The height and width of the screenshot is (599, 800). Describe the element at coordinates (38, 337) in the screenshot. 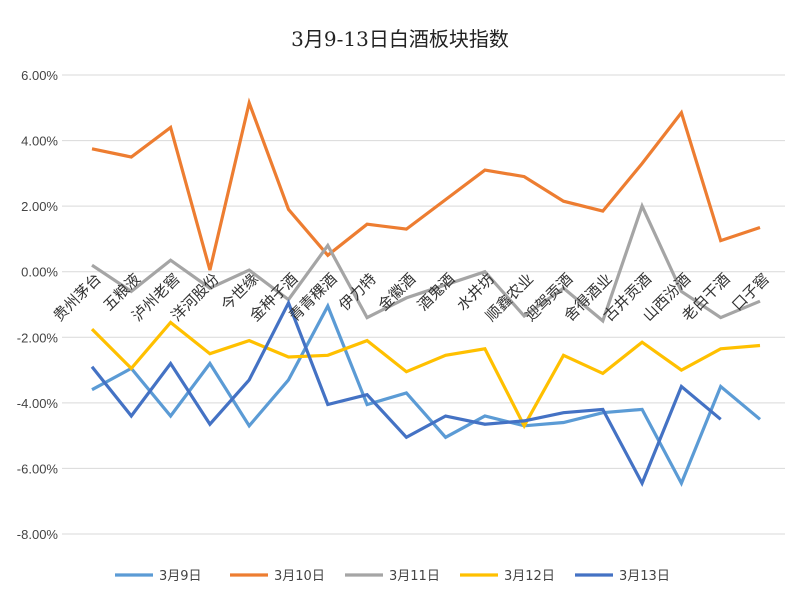

I see `y-tick-label: -2.00%` at that location.